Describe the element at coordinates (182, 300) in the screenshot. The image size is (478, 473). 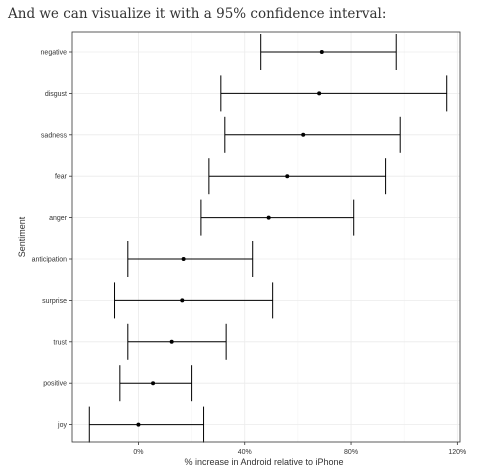
I see `point-estimate-surprise` at that location.